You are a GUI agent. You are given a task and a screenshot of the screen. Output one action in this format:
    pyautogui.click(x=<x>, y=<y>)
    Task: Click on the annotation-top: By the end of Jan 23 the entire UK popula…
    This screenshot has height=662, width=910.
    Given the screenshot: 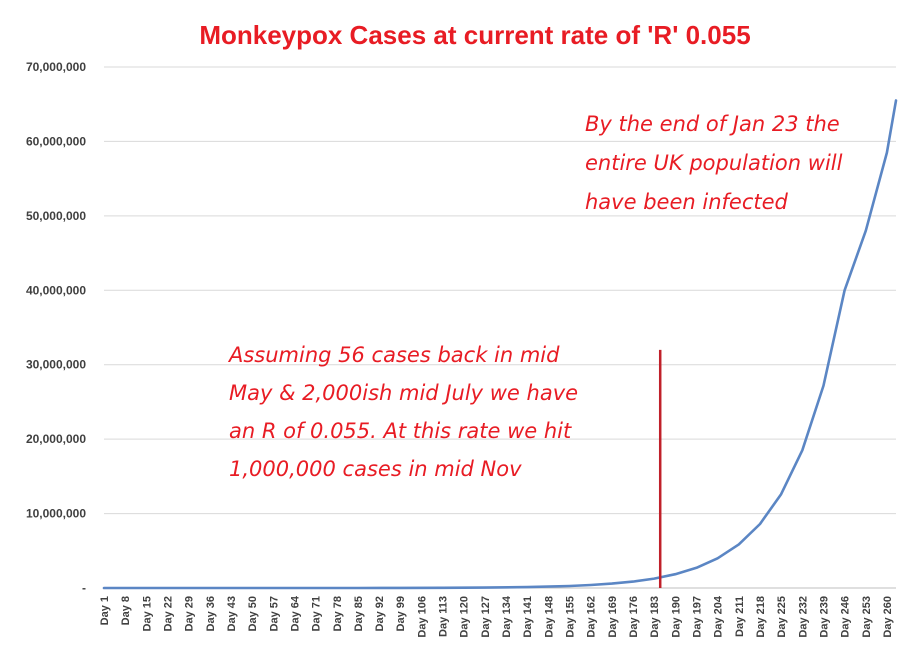 What is the action you would take?
    pyautogui.click(x=714, y=163)
    